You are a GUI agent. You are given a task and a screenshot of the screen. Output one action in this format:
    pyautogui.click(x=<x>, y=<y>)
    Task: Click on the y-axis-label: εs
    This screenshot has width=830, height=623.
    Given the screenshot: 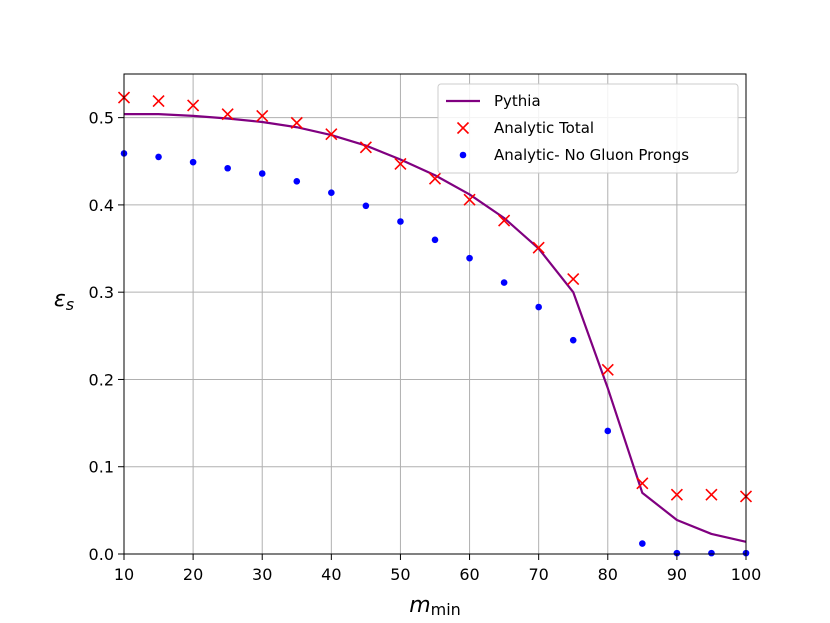 What is the action you would take?
    pyautogui.click(x=64, y=300)
    